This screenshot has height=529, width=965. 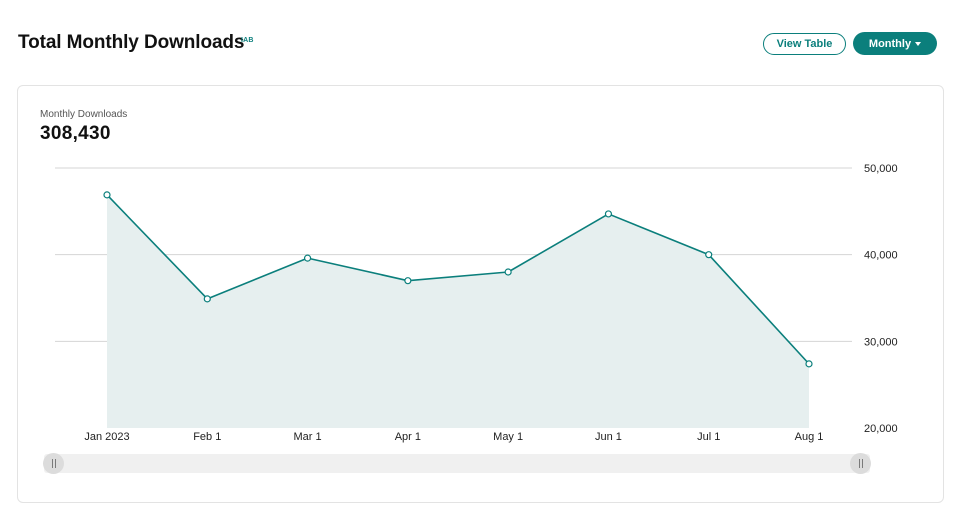 I want to click on period-dropdown-label: Monthly, so click(x=890, y=43).